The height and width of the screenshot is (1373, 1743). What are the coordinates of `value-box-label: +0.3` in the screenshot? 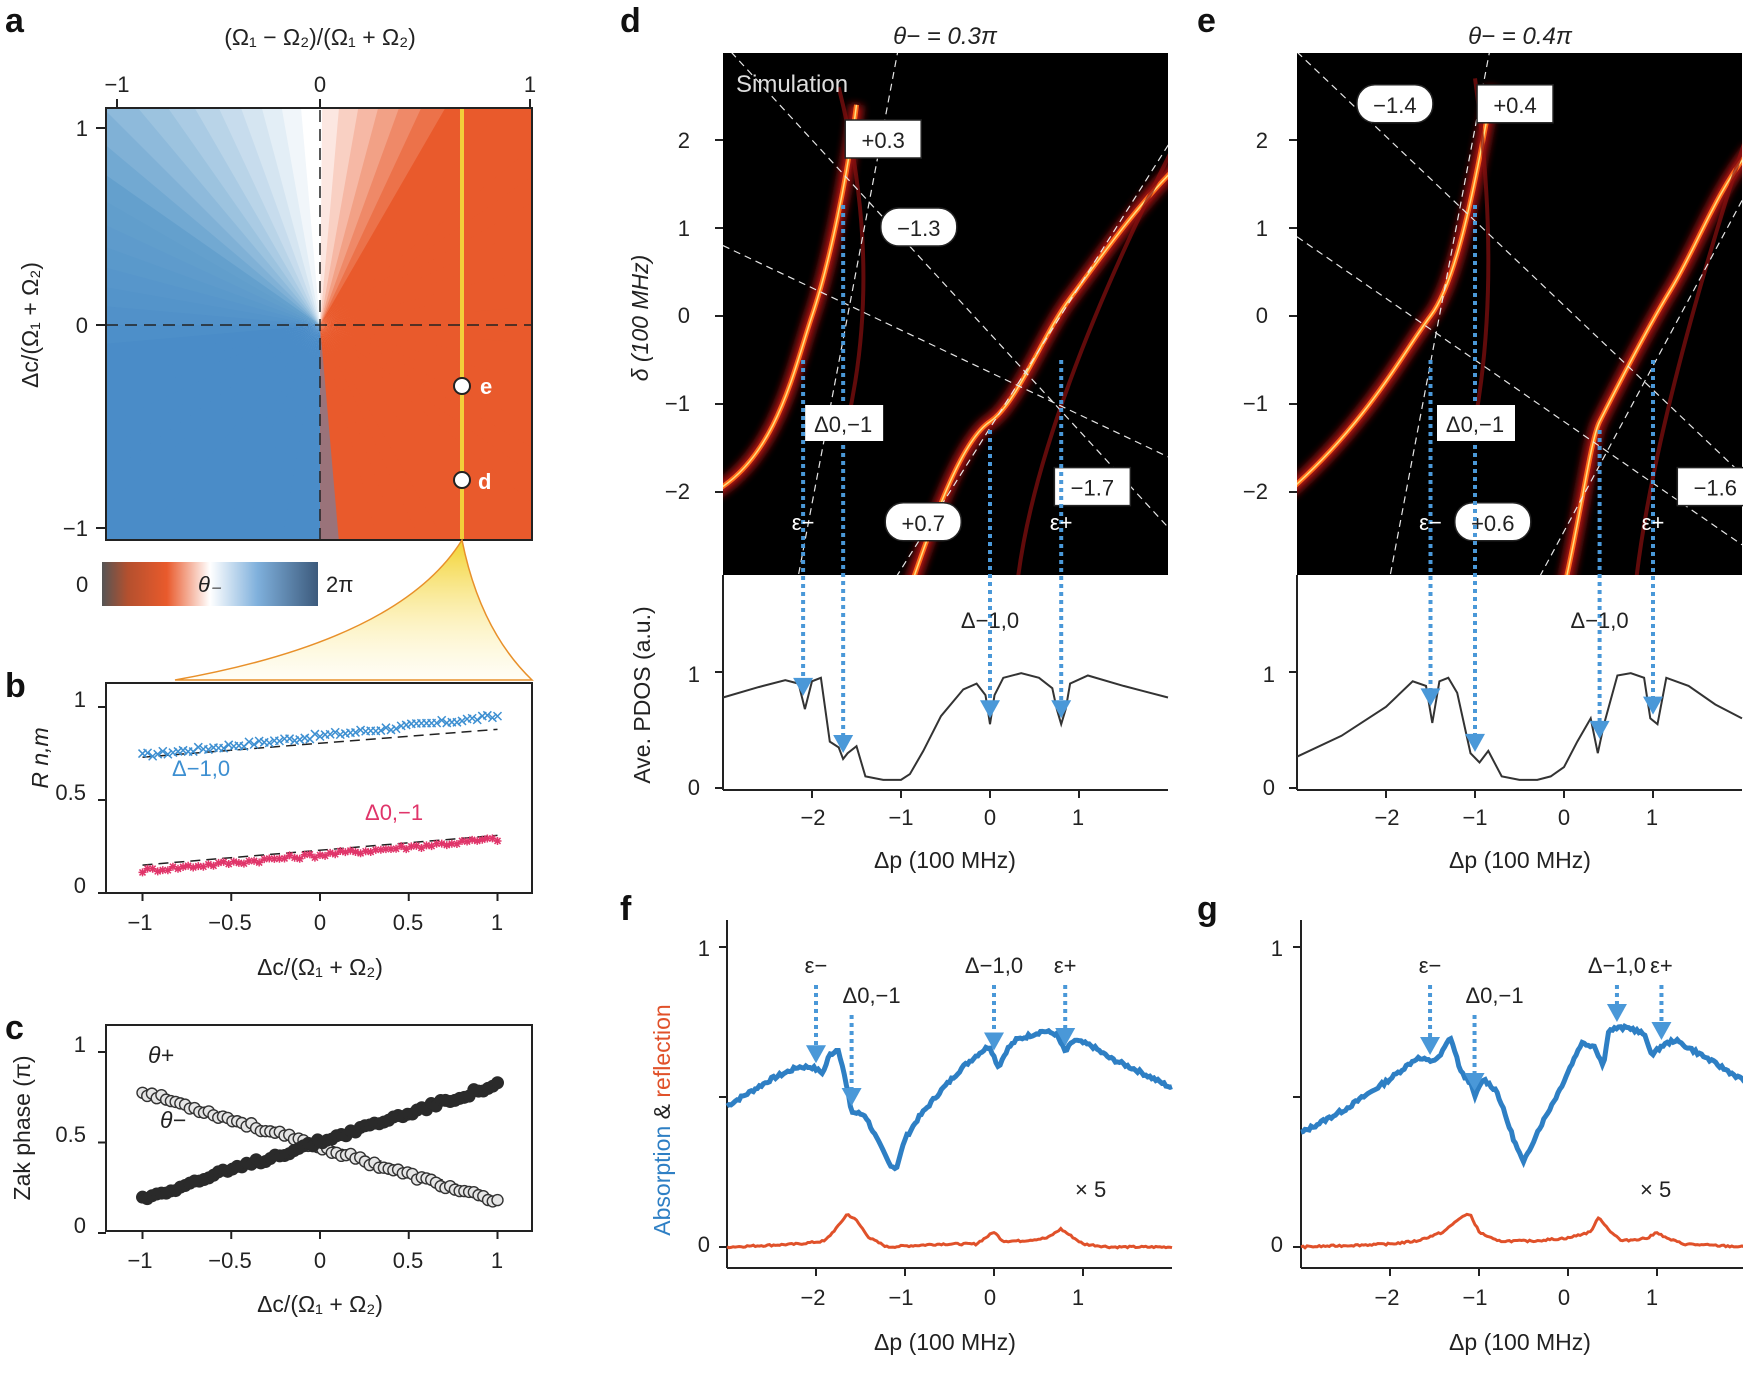 It's located at (882, 140).